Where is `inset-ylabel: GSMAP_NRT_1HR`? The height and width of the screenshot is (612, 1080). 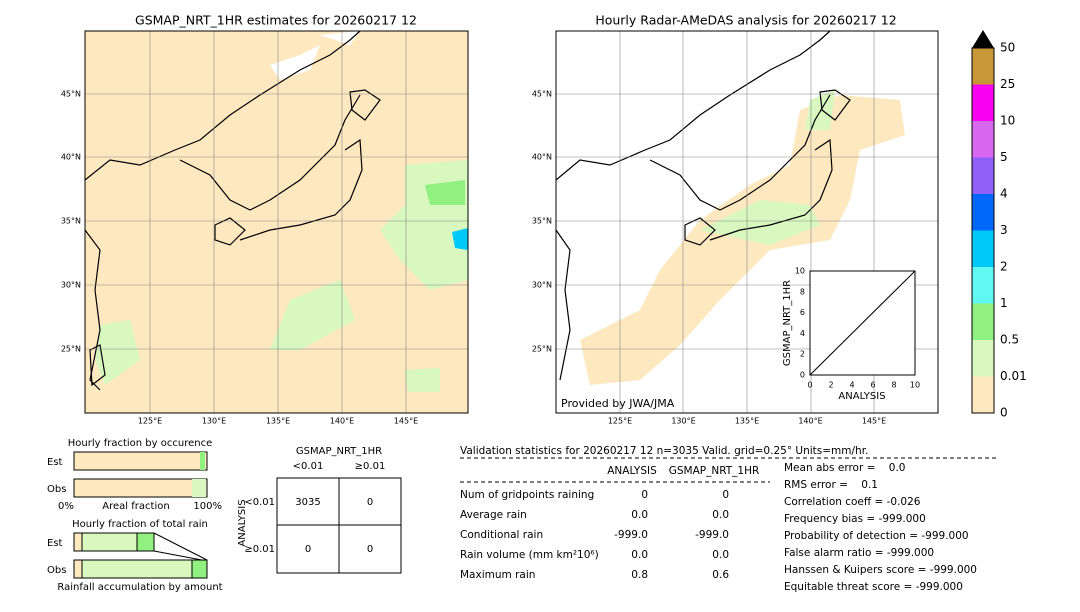
inset-ylabel: GSMAP_NRT_1HR is located at coordinates (787, 323).